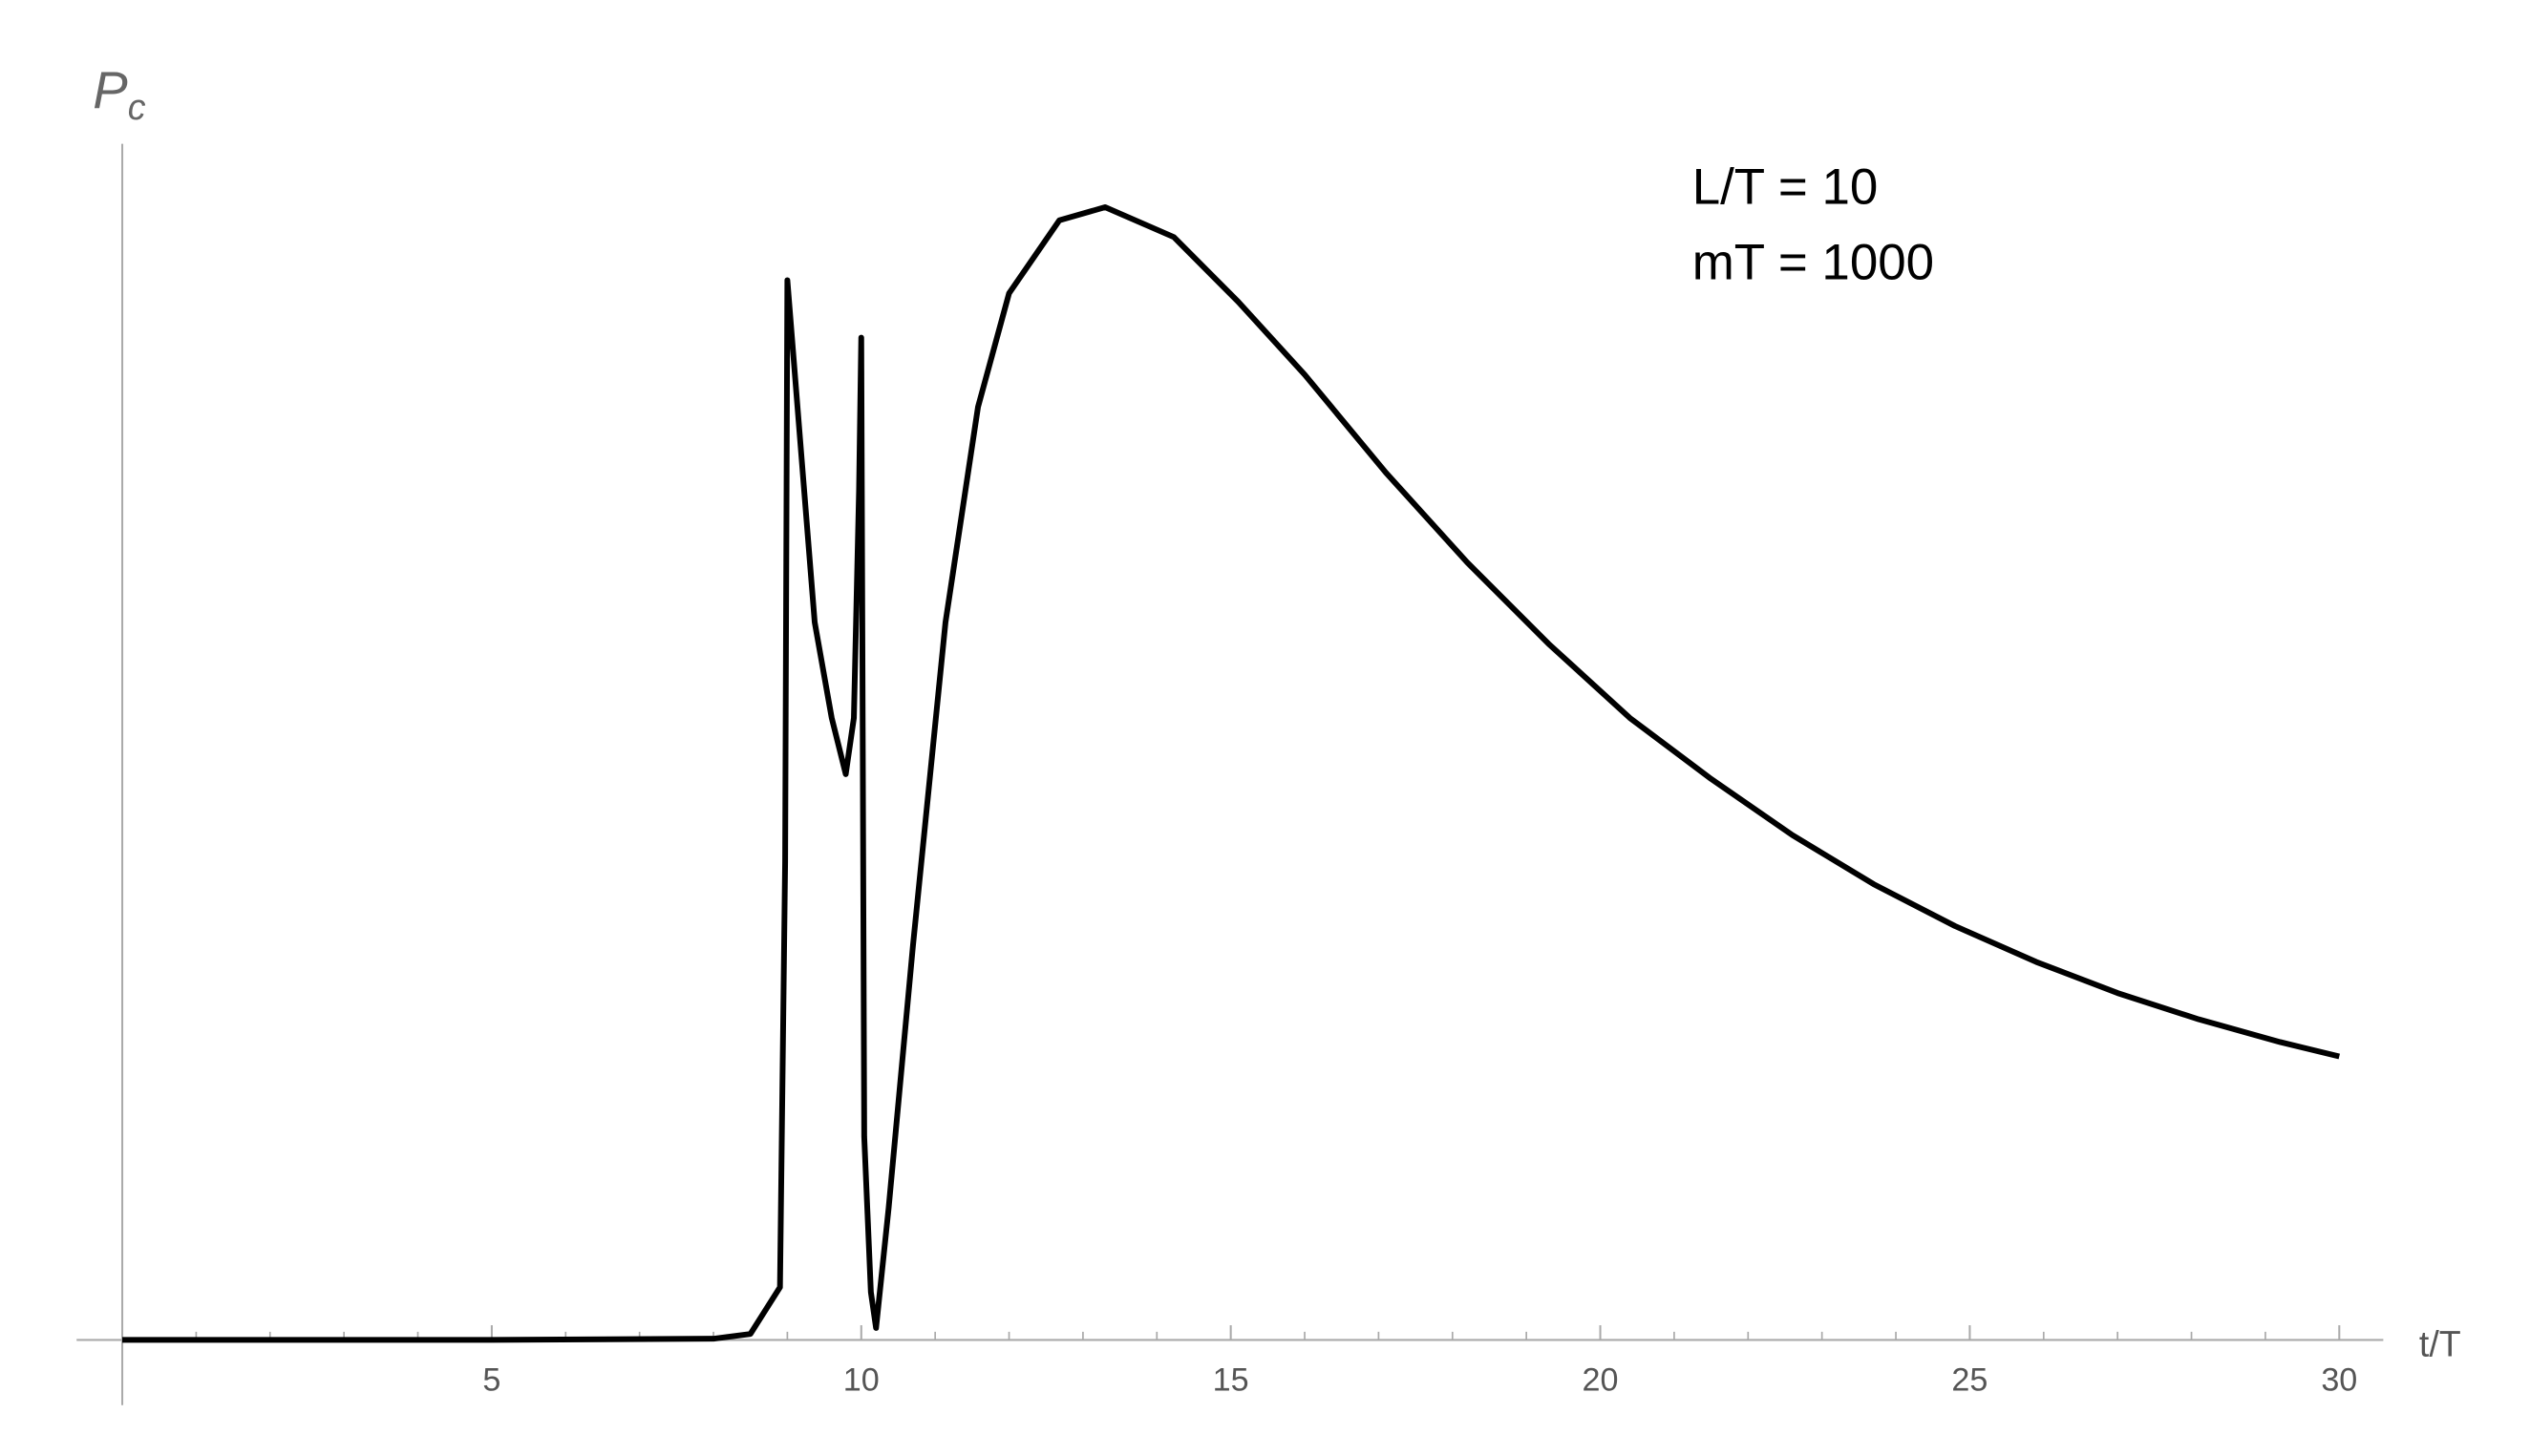  I want to click on x-axis-label: t/T, so click(2440, 1343).